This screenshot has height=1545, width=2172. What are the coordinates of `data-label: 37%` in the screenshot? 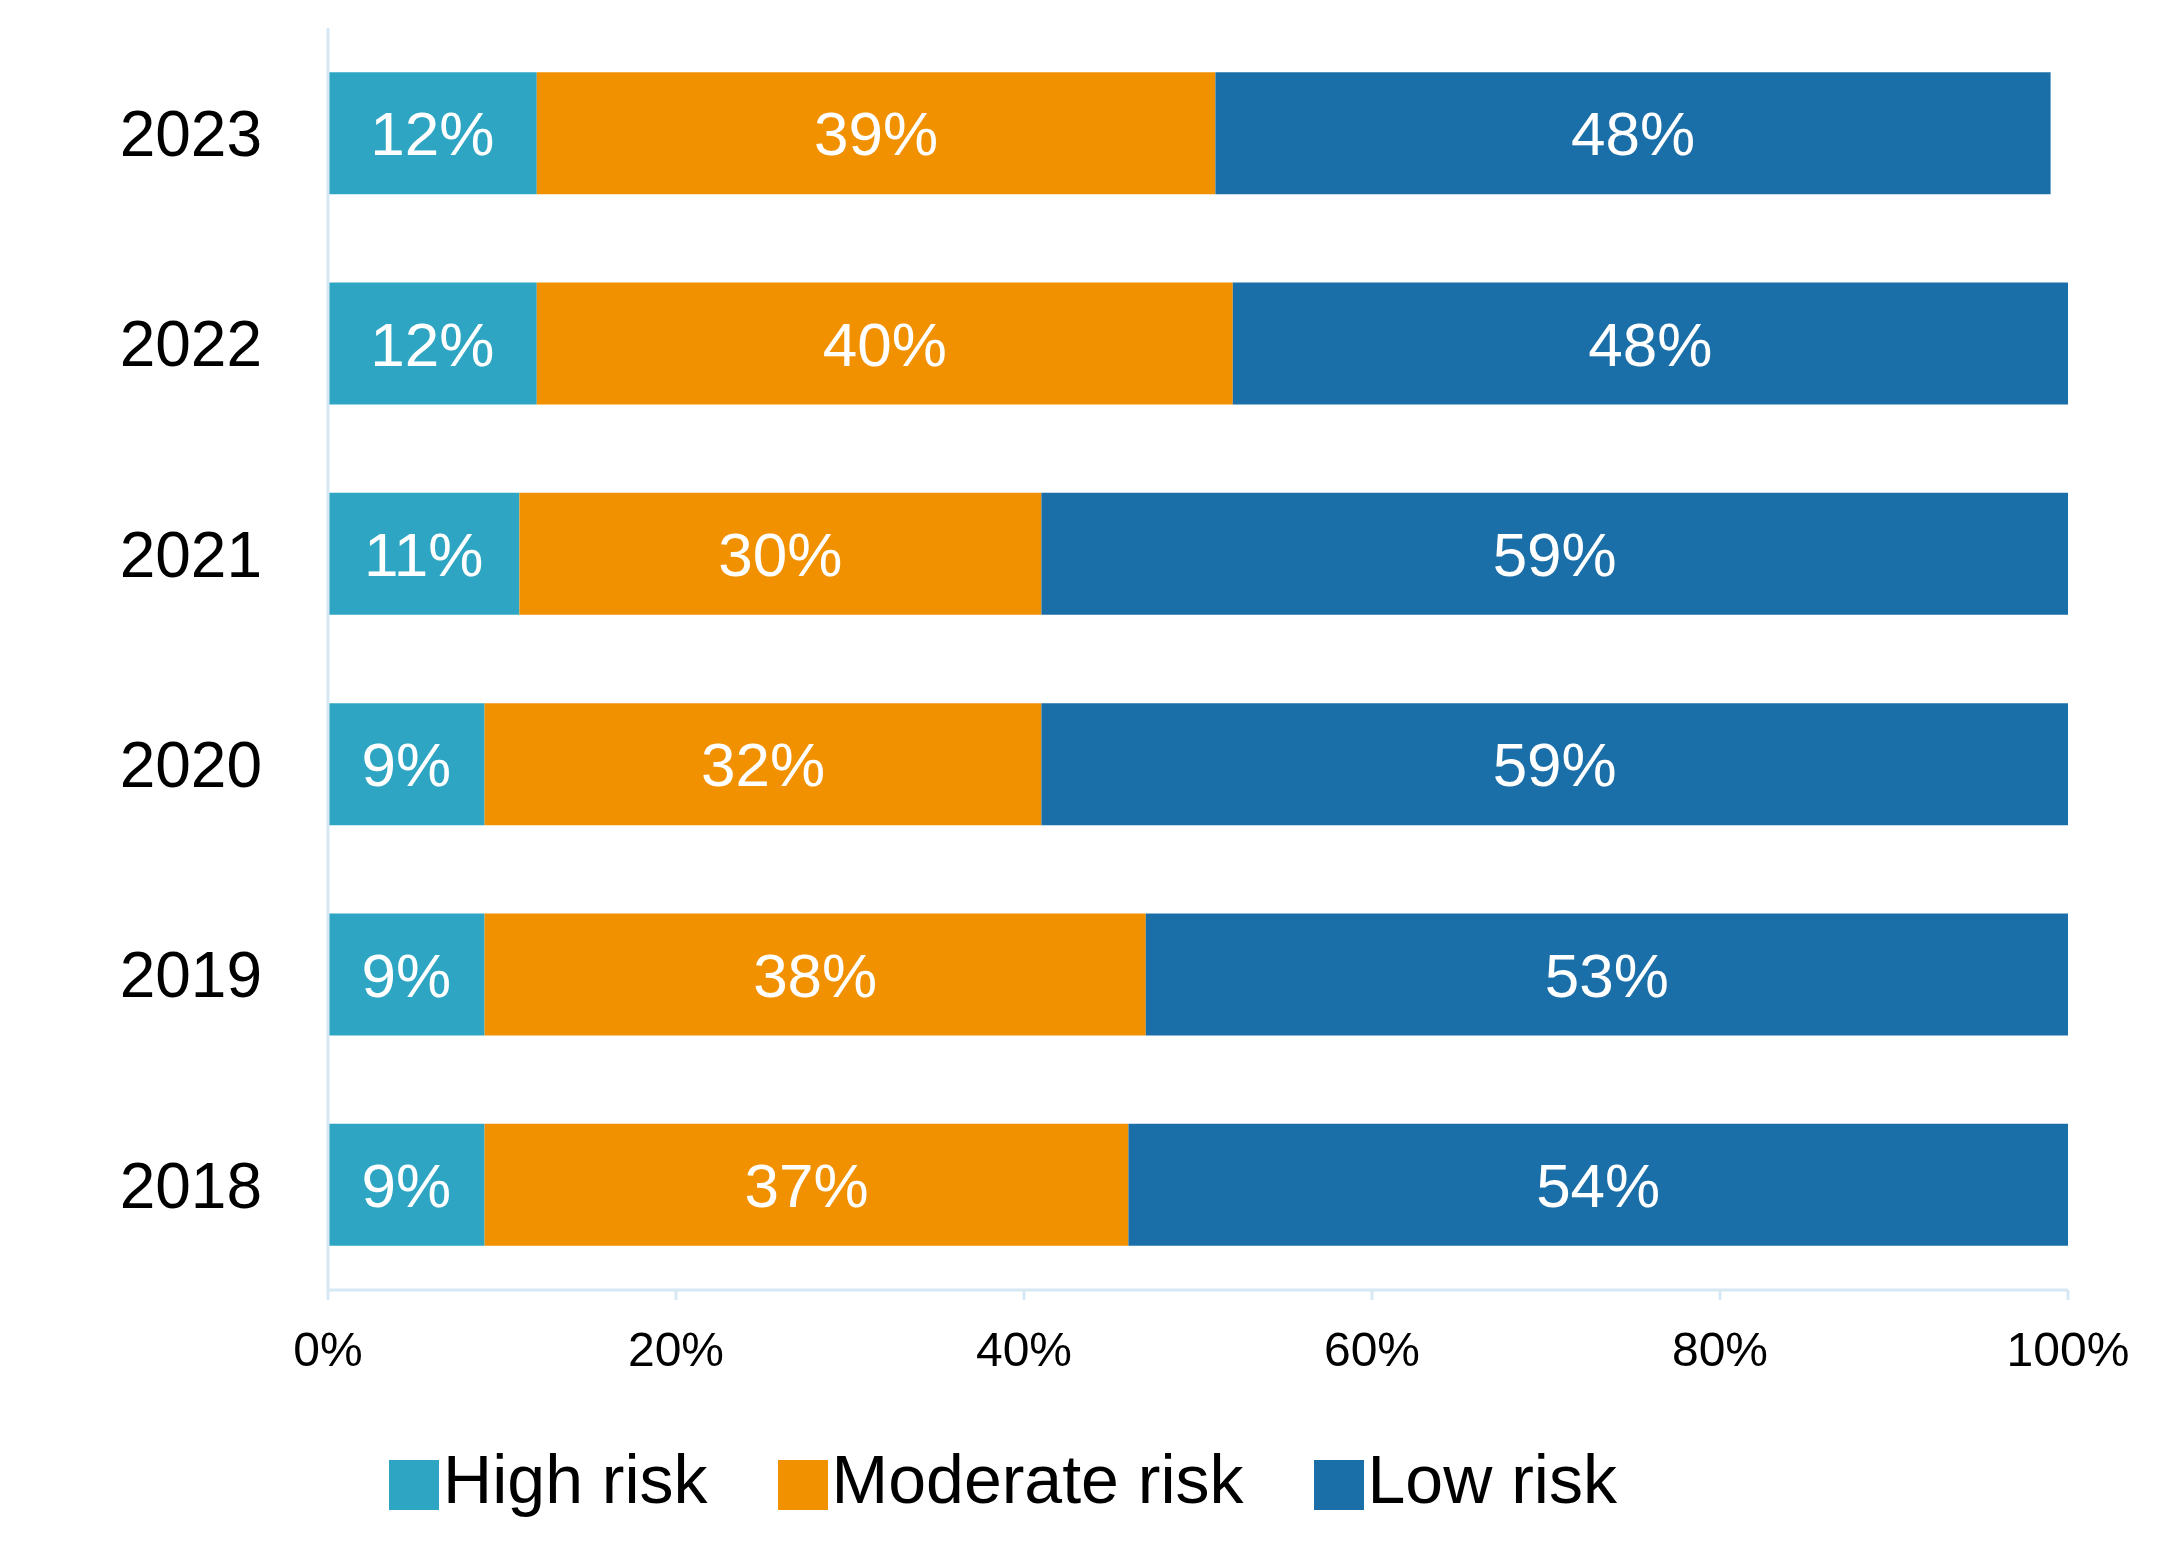 It's located at (806, 1185).